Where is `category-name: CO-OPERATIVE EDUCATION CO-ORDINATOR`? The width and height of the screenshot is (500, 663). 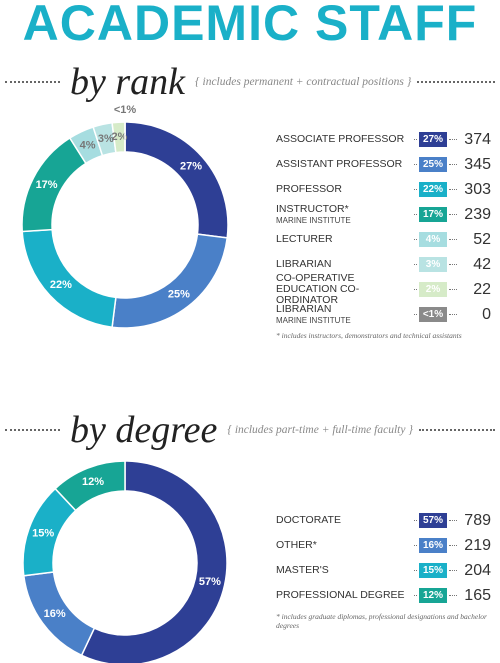
category-name: CO-OPERATIVE EDUCATION CO-ORDINATOR is located at coordinates (318, 289).